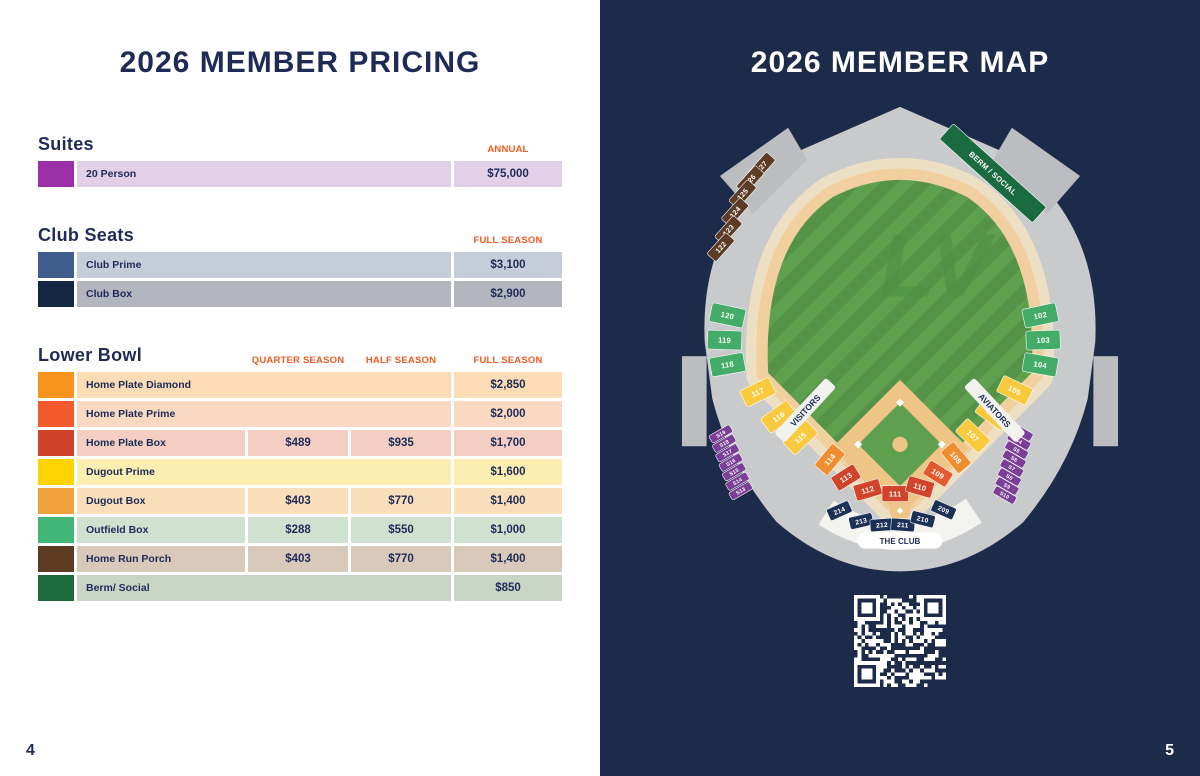 The height and width of the screenshot is (776, 1200). I want to click on map-section-s18: S18, so click(724, 443).